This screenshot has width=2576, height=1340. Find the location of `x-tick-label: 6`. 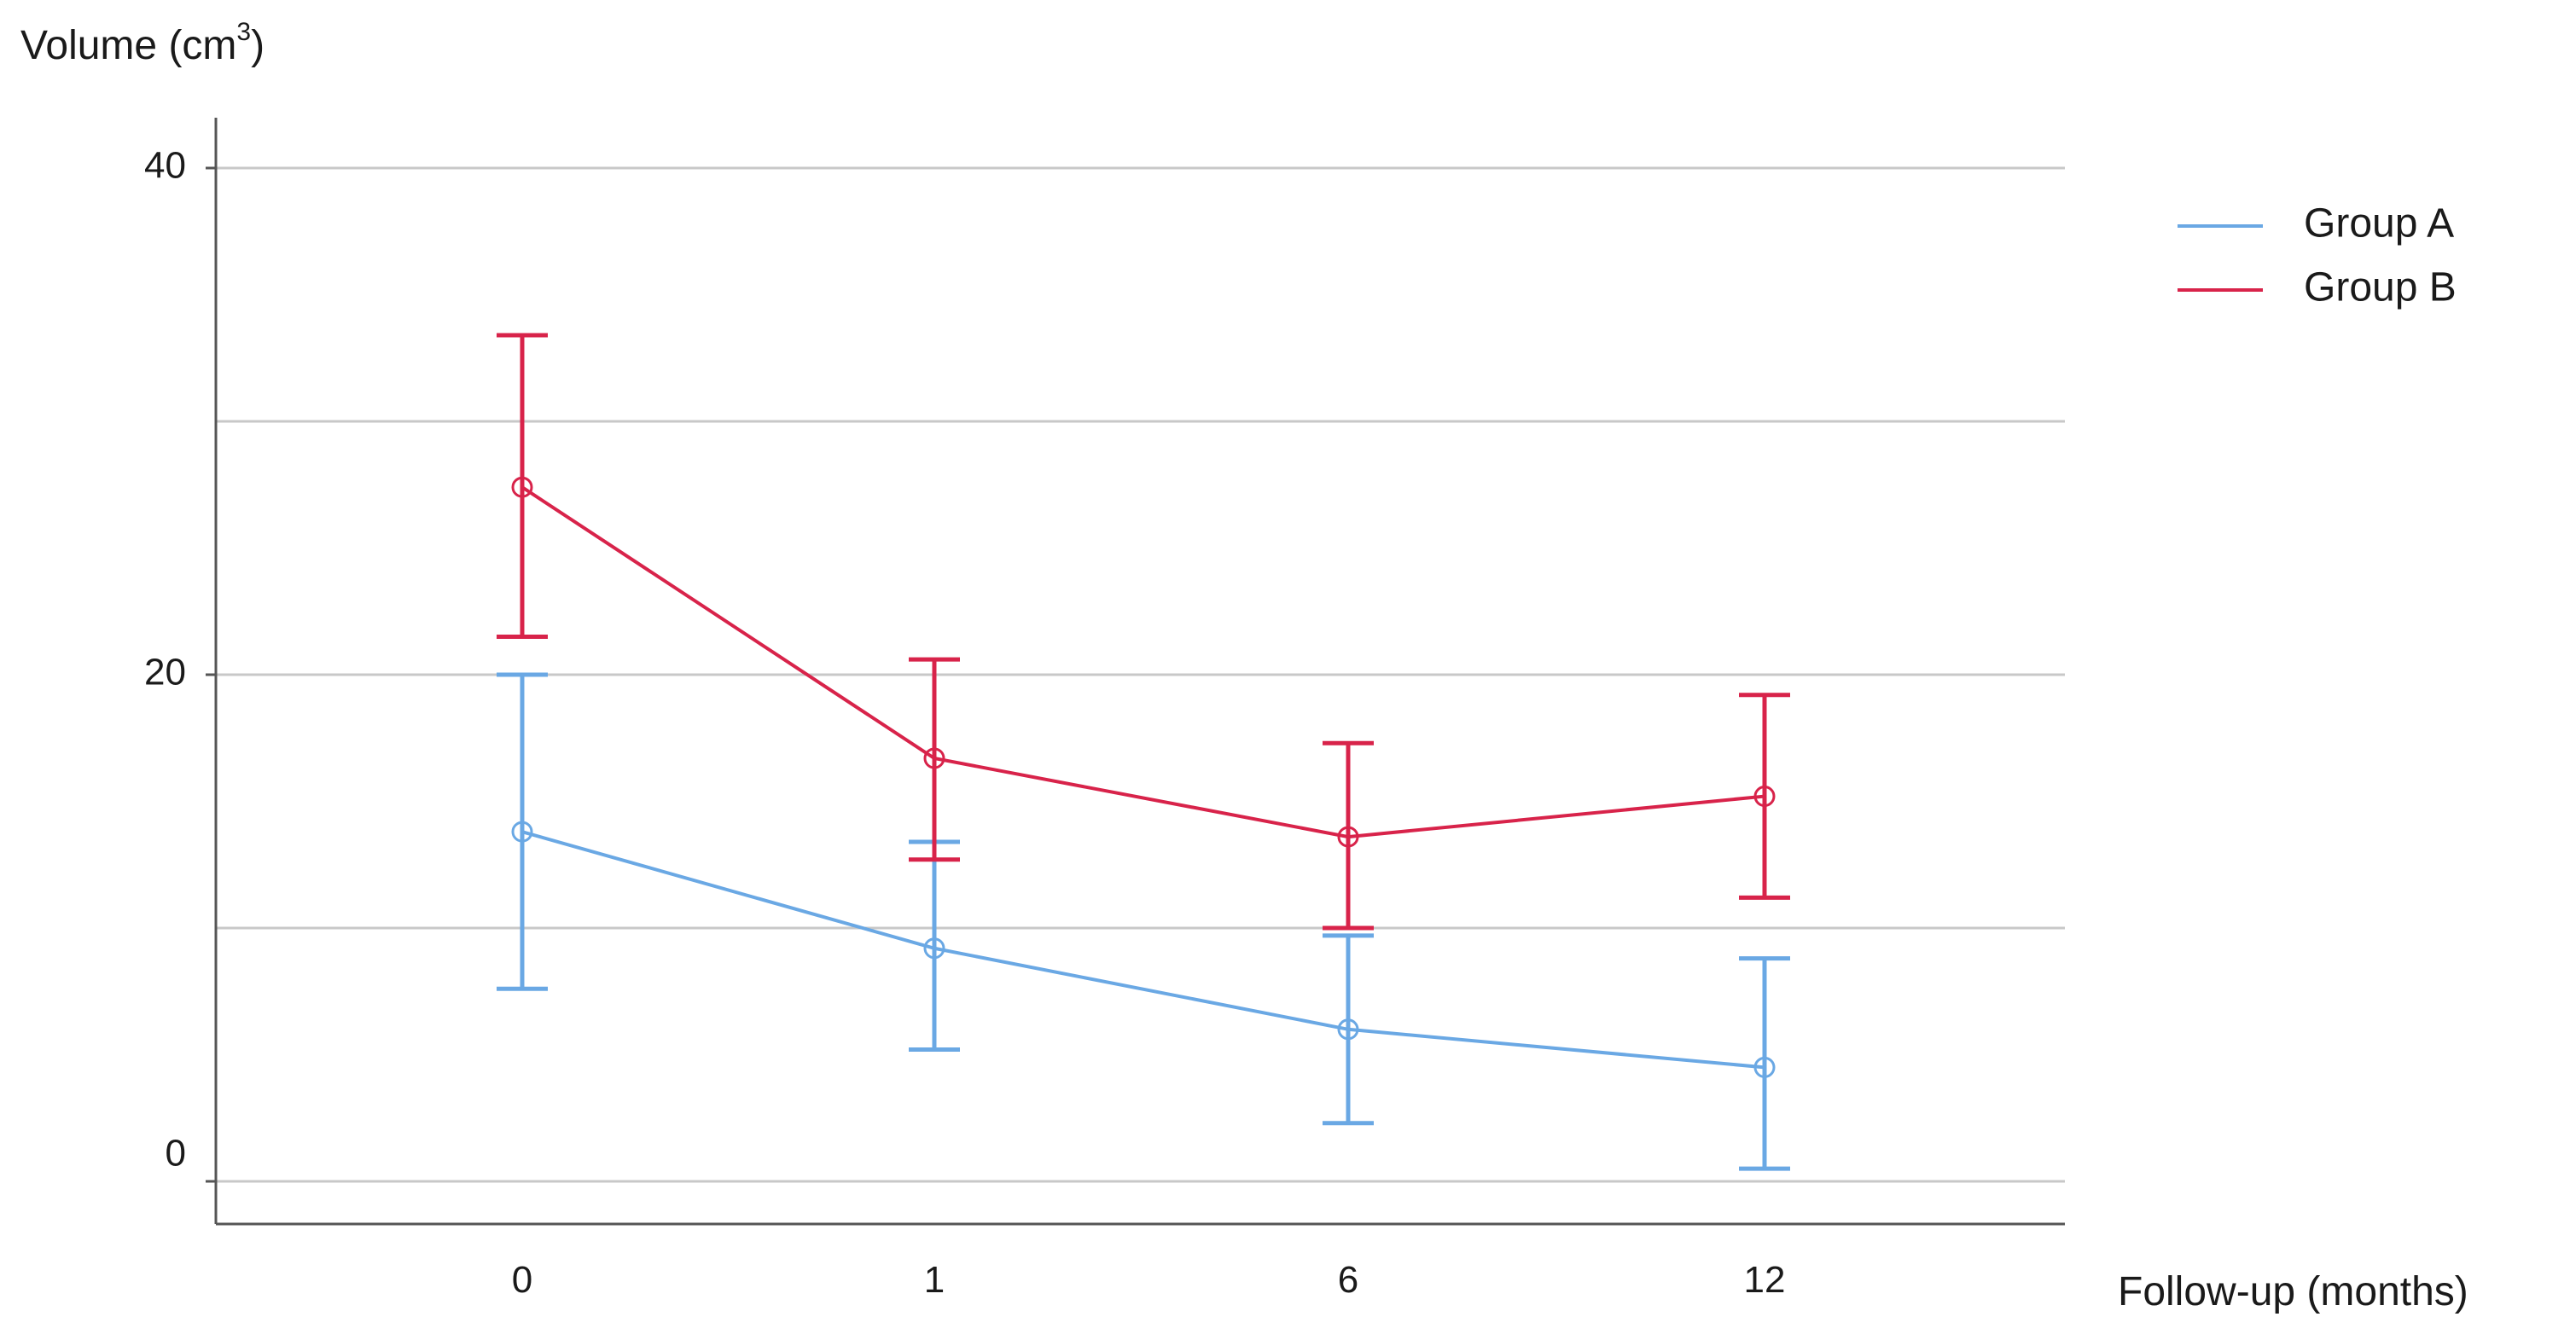

x-tick-label: 6 is located at coordinates (1348, 1280).